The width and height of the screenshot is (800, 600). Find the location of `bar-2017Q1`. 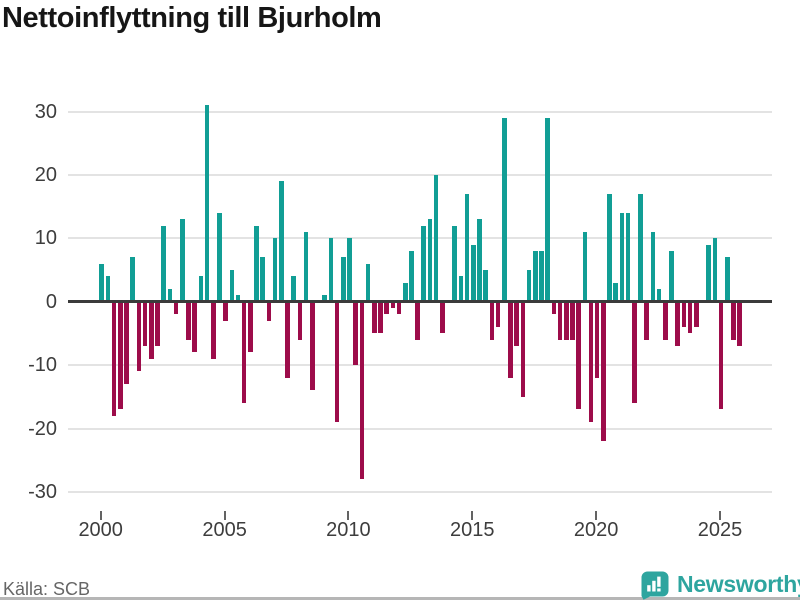

bar-2017Q1 is located at coordinates (523, 349).